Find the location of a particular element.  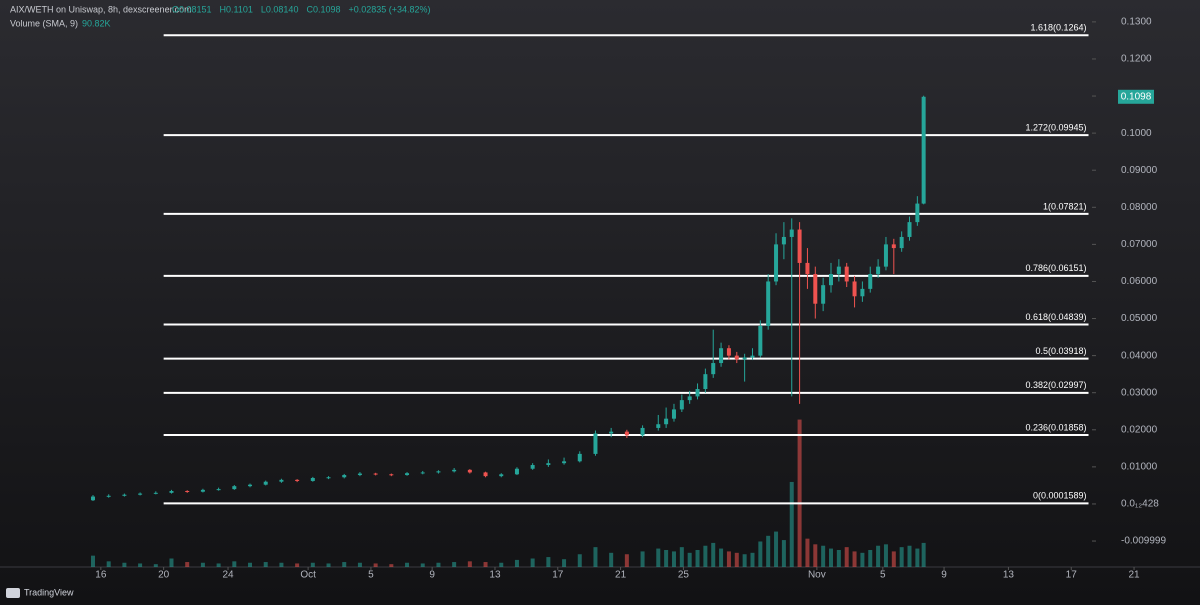

x-tick-label: Nov is located at coordinates (817, 575).